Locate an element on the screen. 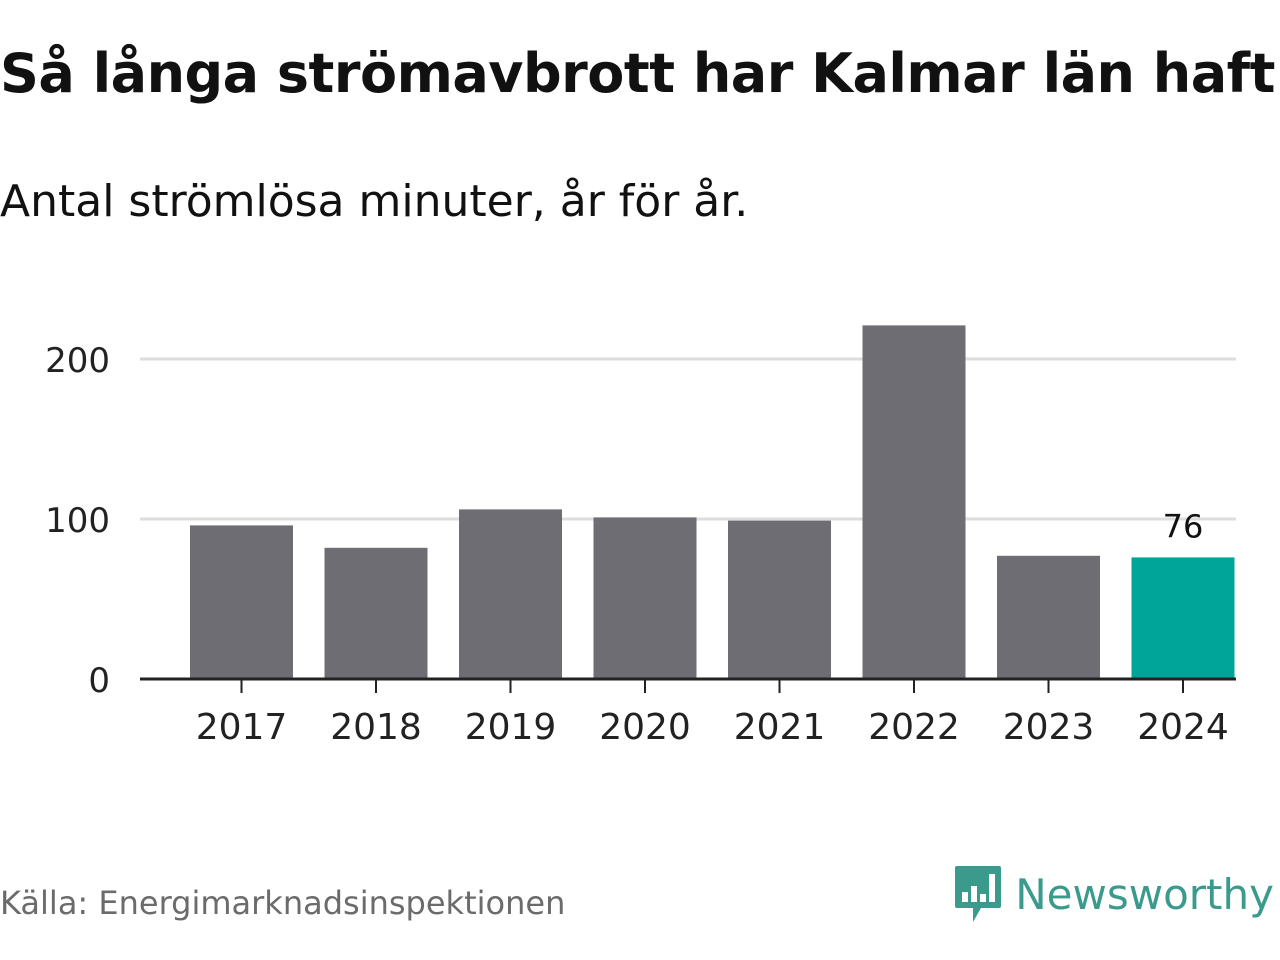 The image size is (1280, 960). x-tick-label: 2018 is located at coordinates (376, 727).